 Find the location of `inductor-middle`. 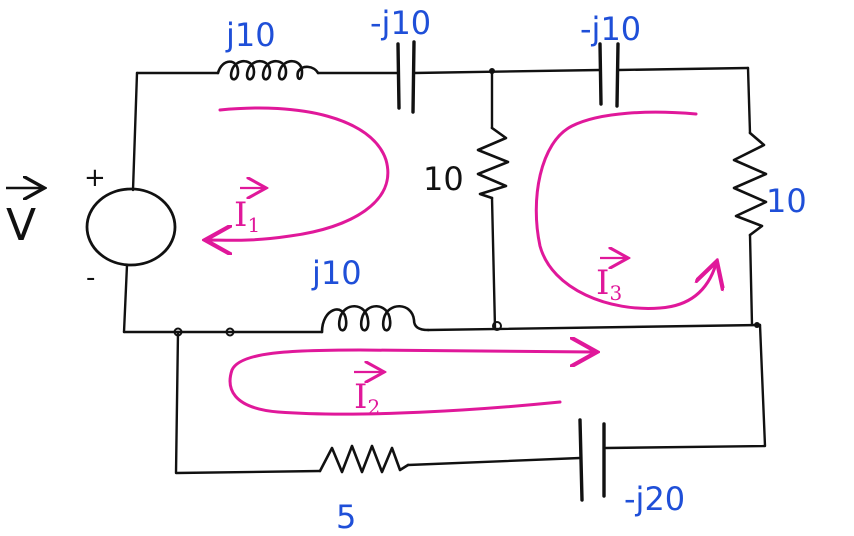

inductor-middle is located at coordinates (375, 319).